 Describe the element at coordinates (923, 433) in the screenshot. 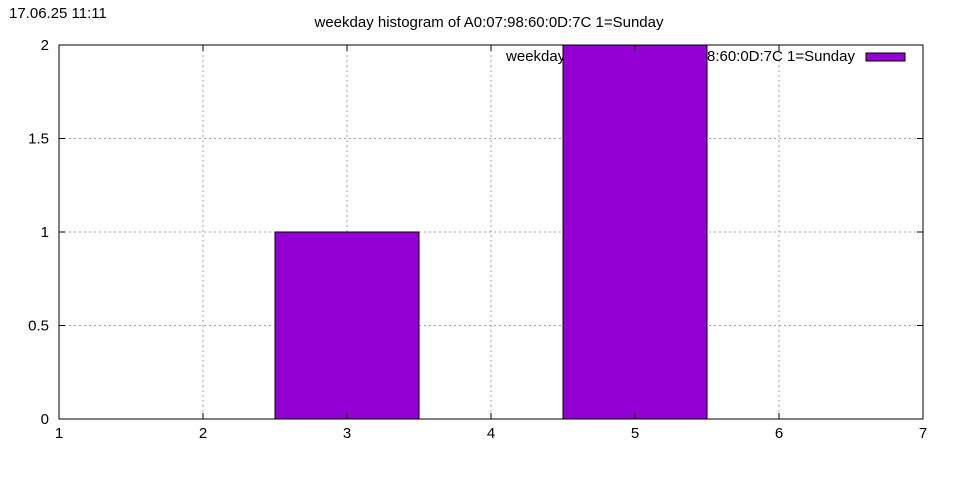

I see `x-tick-label: 7` at that location.